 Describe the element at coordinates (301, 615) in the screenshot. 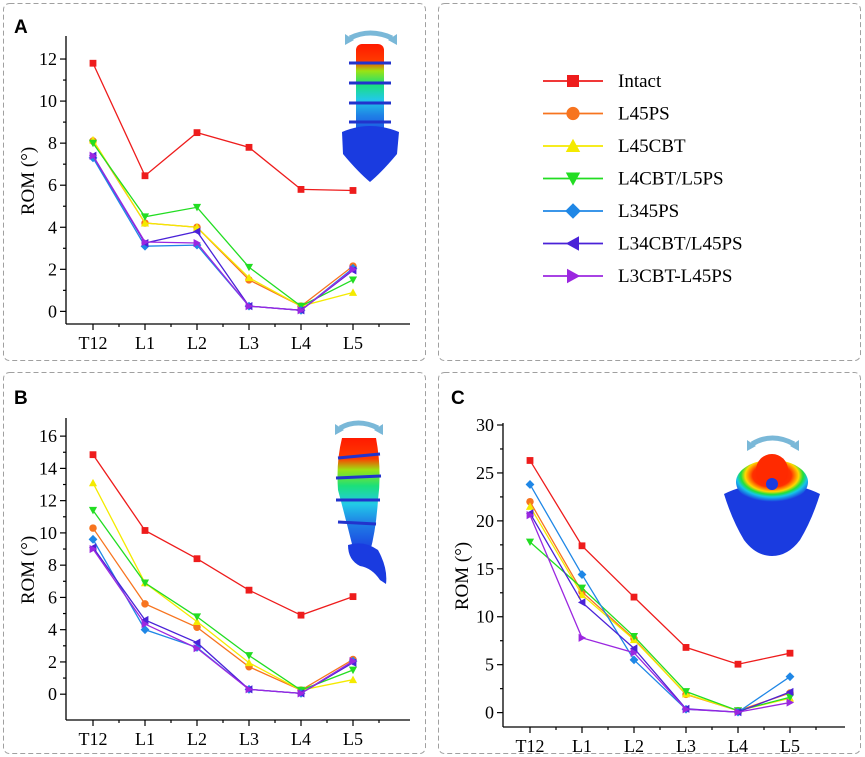

I see `point-b-intact-l4` at that location.